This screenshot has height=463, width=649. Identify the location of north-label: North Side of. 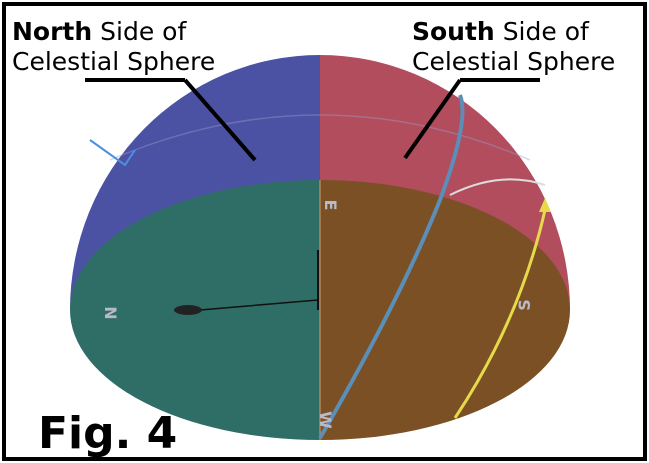
(99, 31).